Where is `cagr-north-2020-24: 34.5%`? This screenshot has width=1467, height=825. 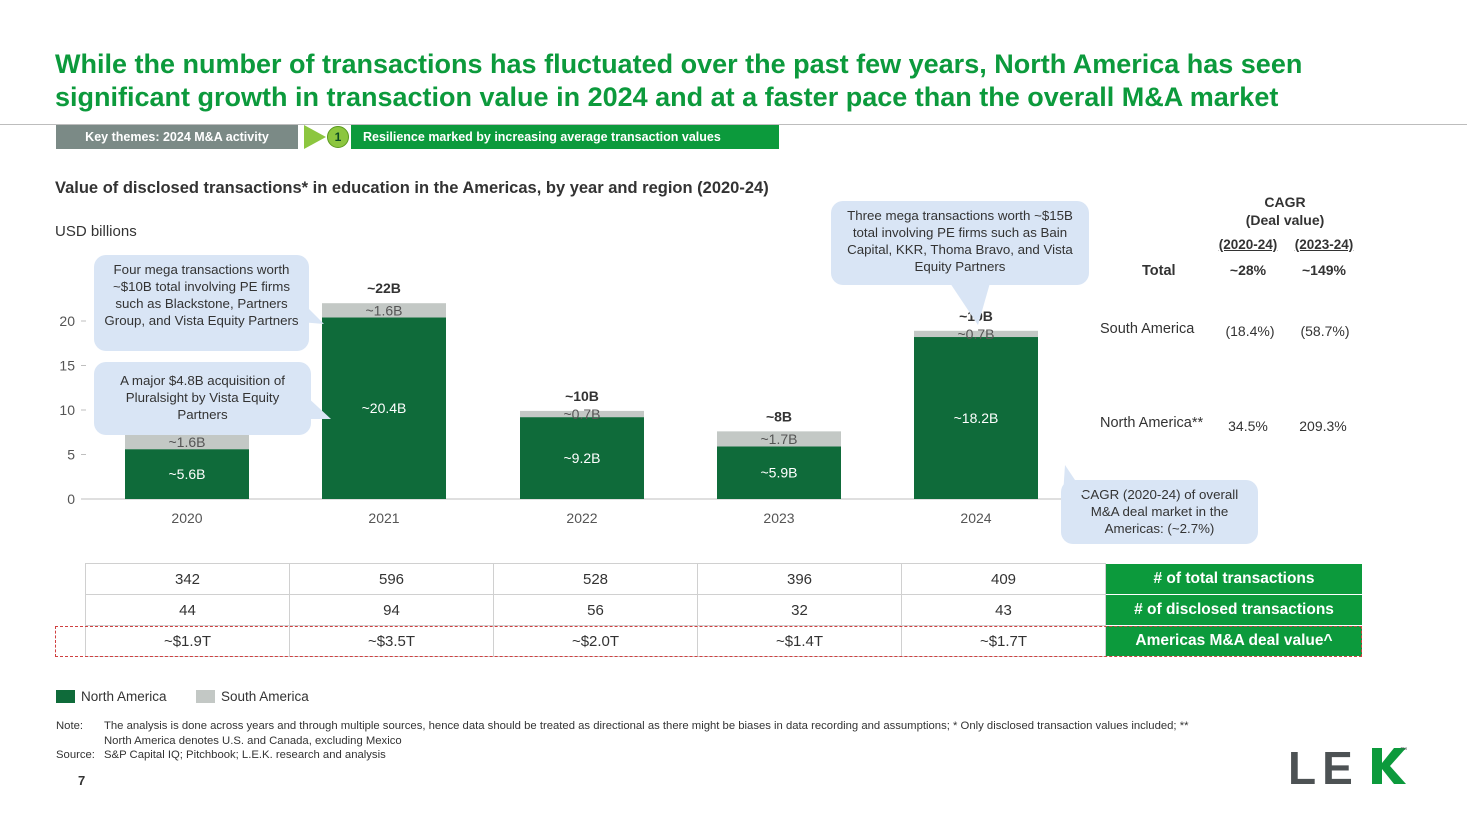
cagr-north-2020-24: 34.5% is located at coordinates (1248, 426).